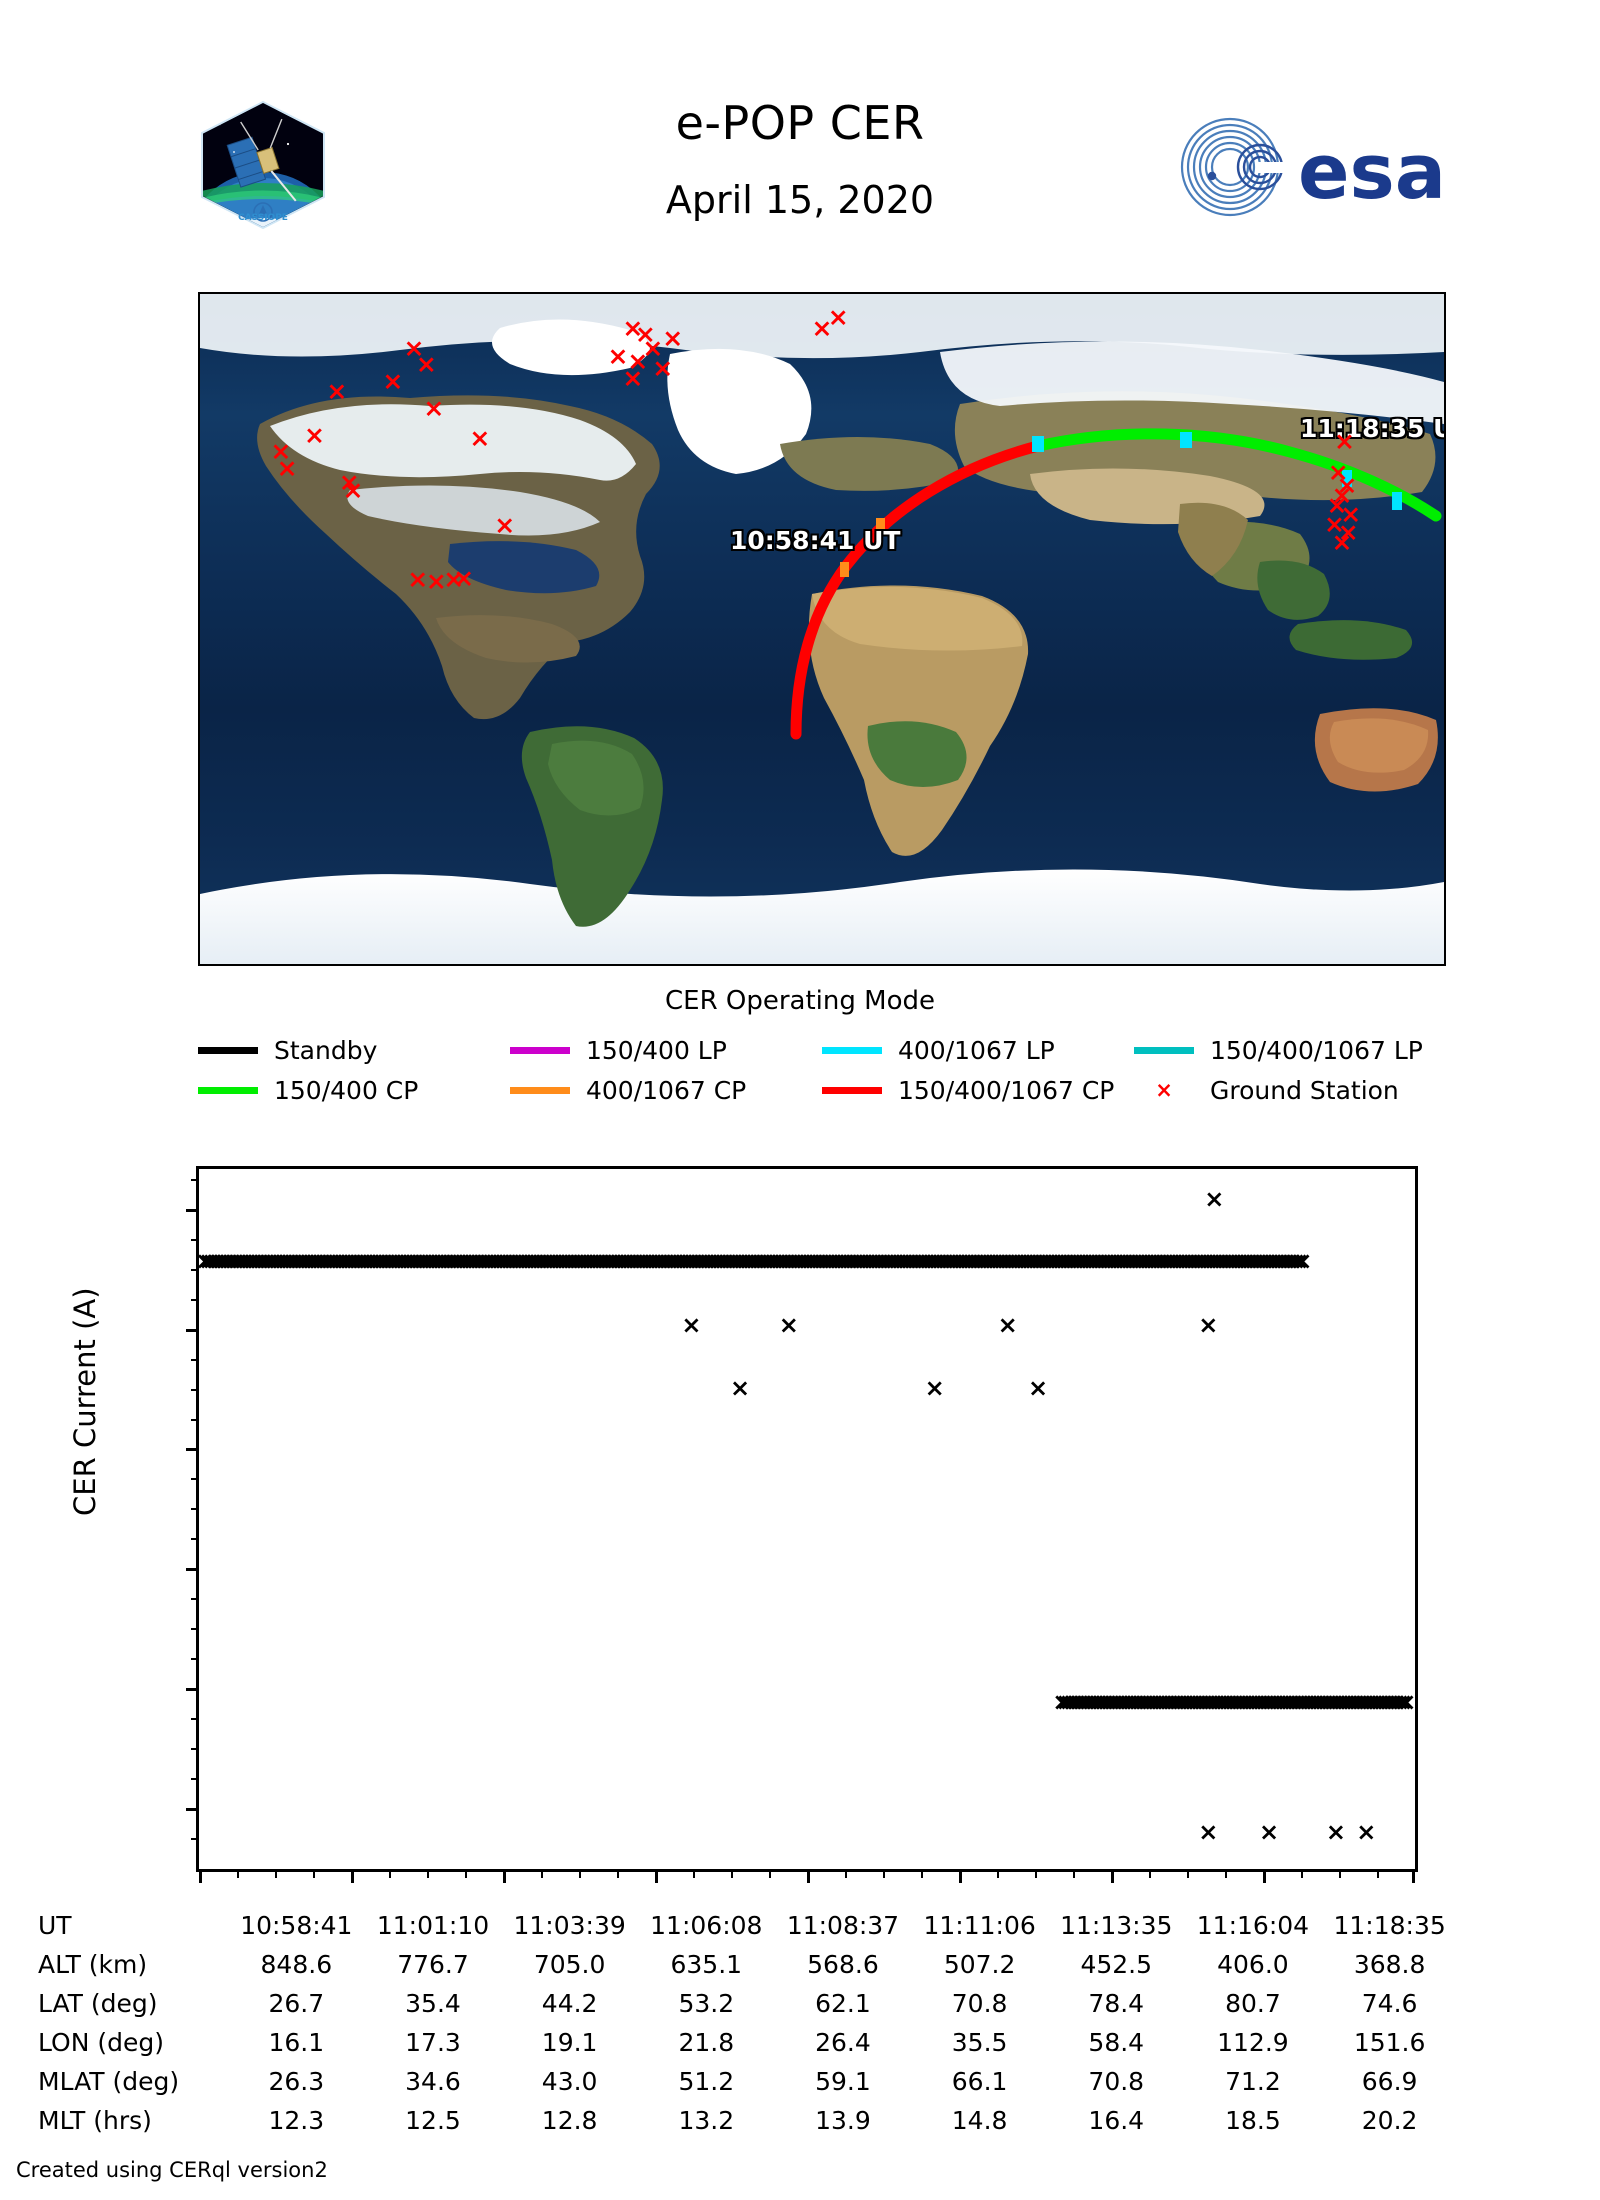  Describe the element at coordinates (618, 1050) in the screenshot. I see `legend-item: 150/400 LP` at that location.